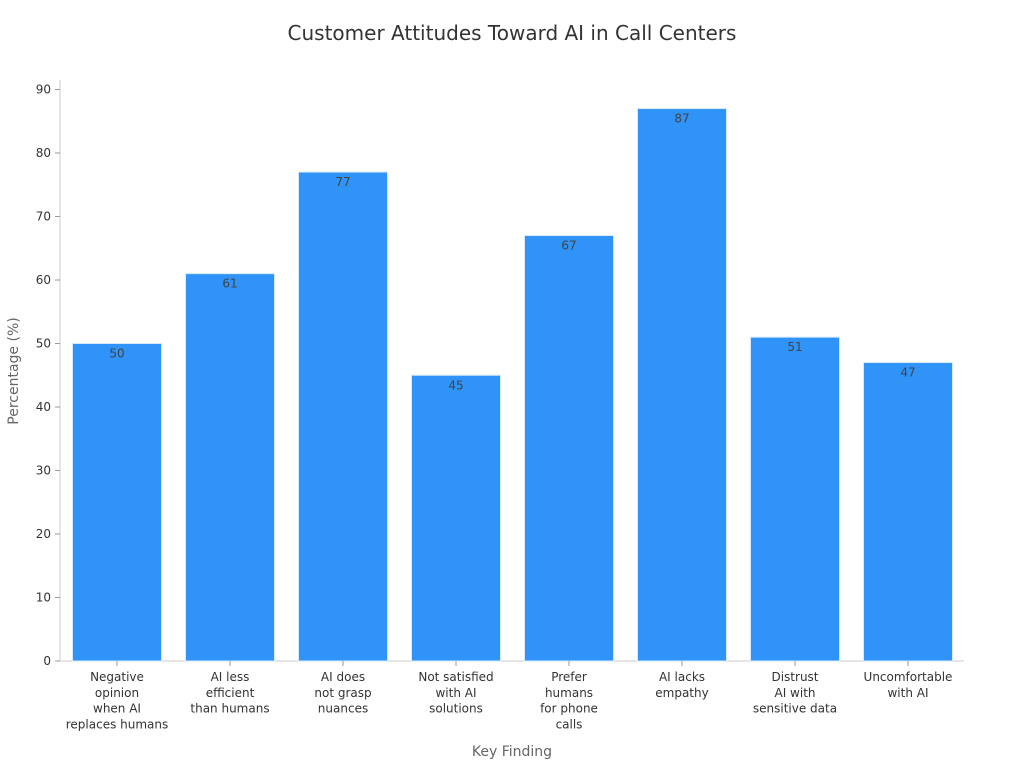 This screenshot has width=1024, height=768. What do you see at coordinates (455, 385) in the screenshot?
I see `bar-value-label: 45` at bounding box center [455, 385].